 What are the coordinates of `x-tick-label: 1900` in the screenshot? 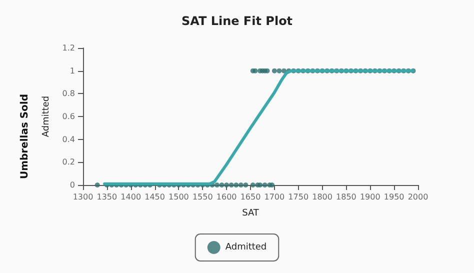 It's located at (370, 197).